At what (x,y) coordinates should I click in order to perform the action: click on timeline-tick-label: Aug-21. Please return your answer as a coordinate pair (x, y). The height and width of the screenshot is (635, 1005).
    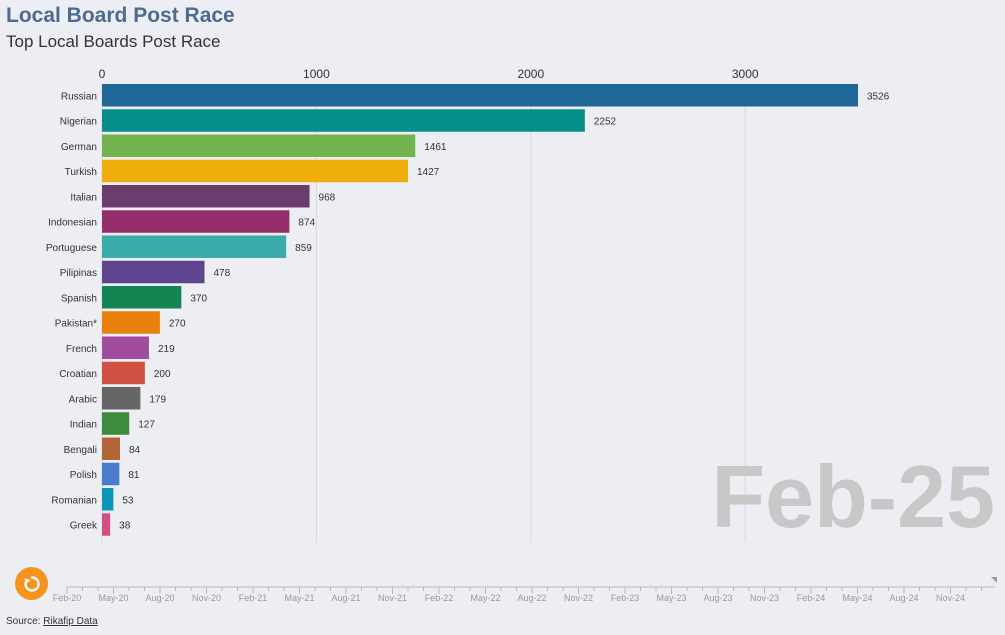
    Looking at the image, I should click on (345, 598).